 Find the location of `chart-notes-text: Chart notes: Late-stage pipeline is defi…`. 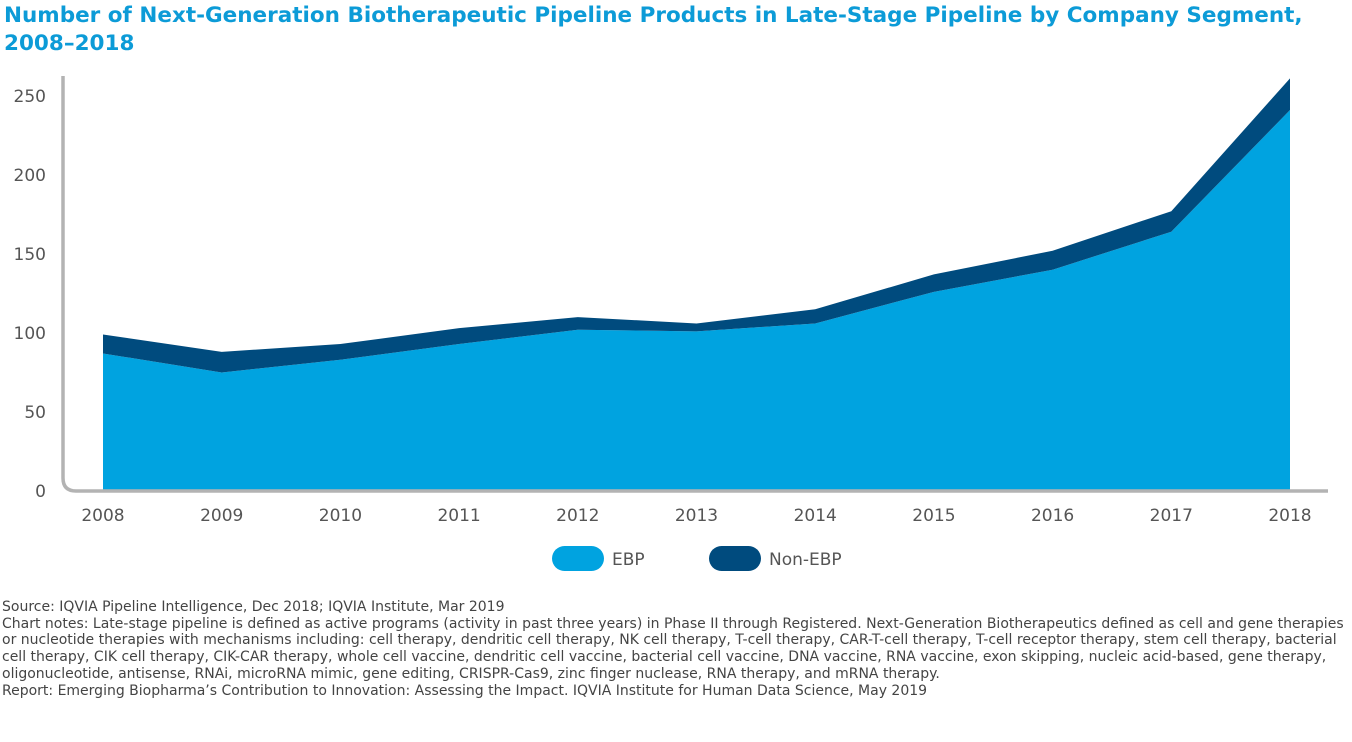

chart-notes-text: Chart notes: Late-stage pipeline is defi… is located at coordinates (673, 648).